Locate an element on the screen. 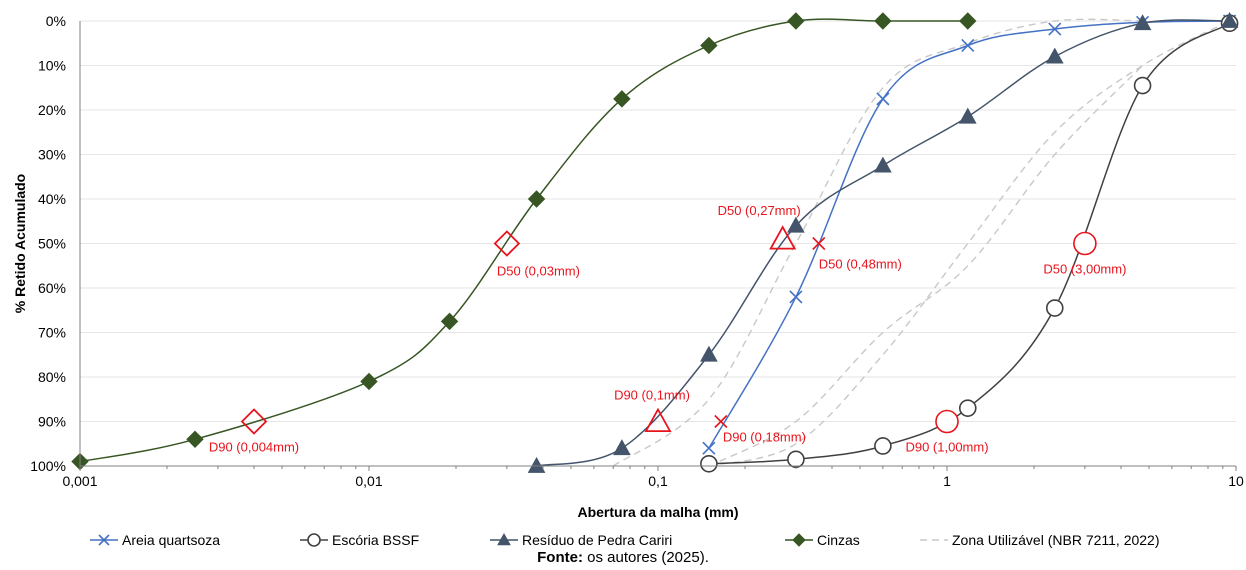  y-tick-label: 70% is located at coordinates (52, 333).